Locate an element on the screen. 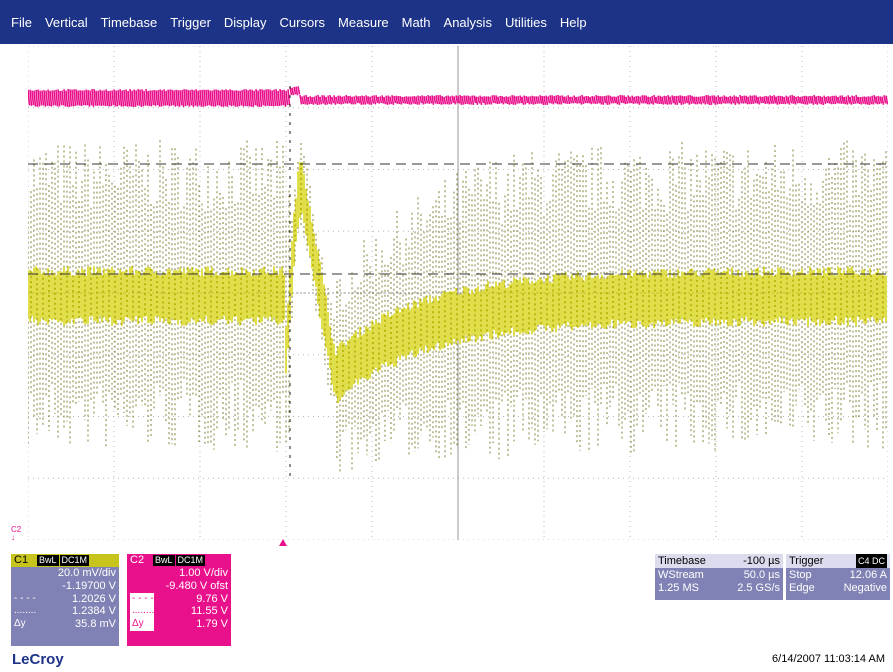 This screenshot has height=672, width=893. timebase-title: Timebase is located at coordinates (682, 561).